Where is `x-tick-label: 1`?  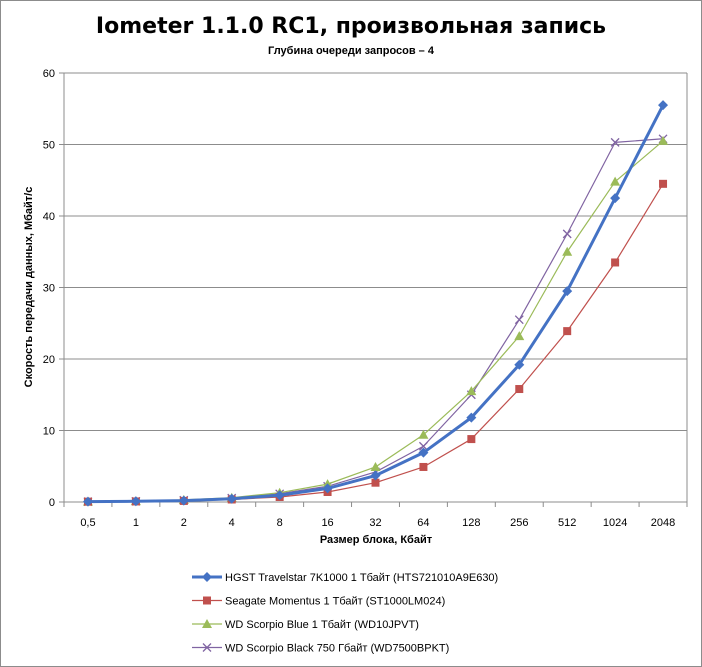
x-tick-label: 1 is located at coordinates (136, 523).